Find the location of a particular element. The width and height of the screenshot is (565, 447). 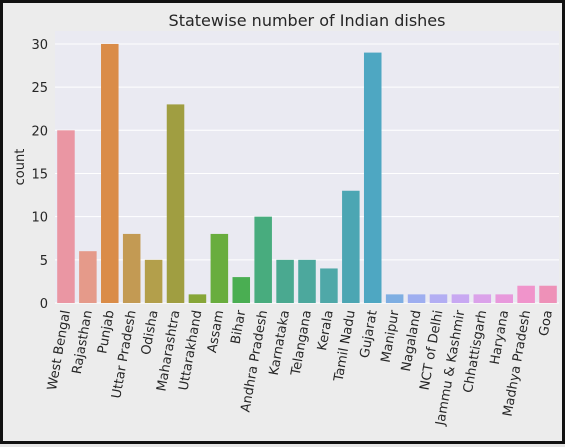

y-tick-label: 10 is located at coordinates (39, 218).